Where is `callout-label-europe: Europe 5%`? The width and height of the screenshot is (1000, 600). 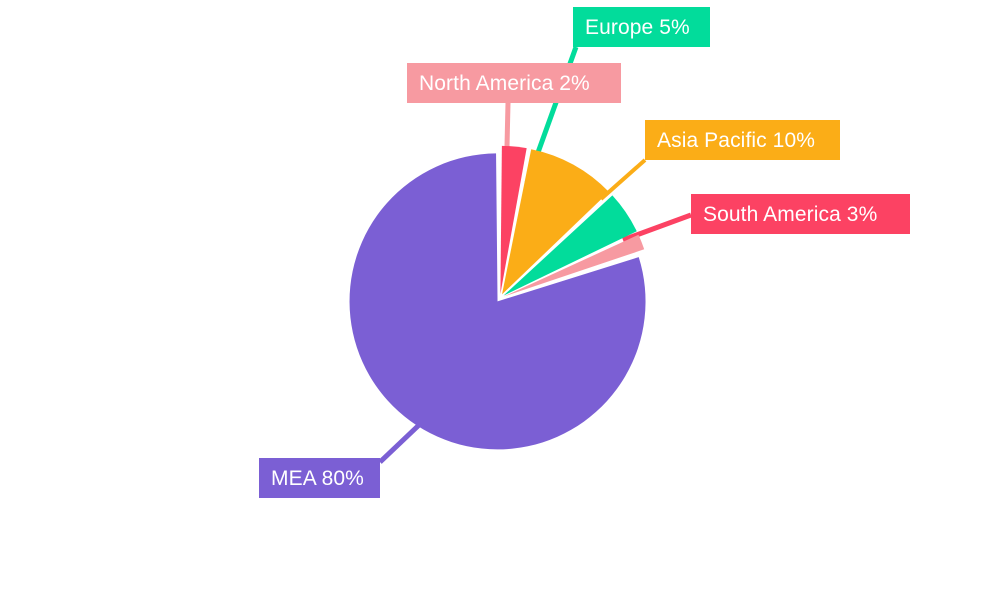 callout-label-europe: Europe 5% is located at coordinates (637, 27).